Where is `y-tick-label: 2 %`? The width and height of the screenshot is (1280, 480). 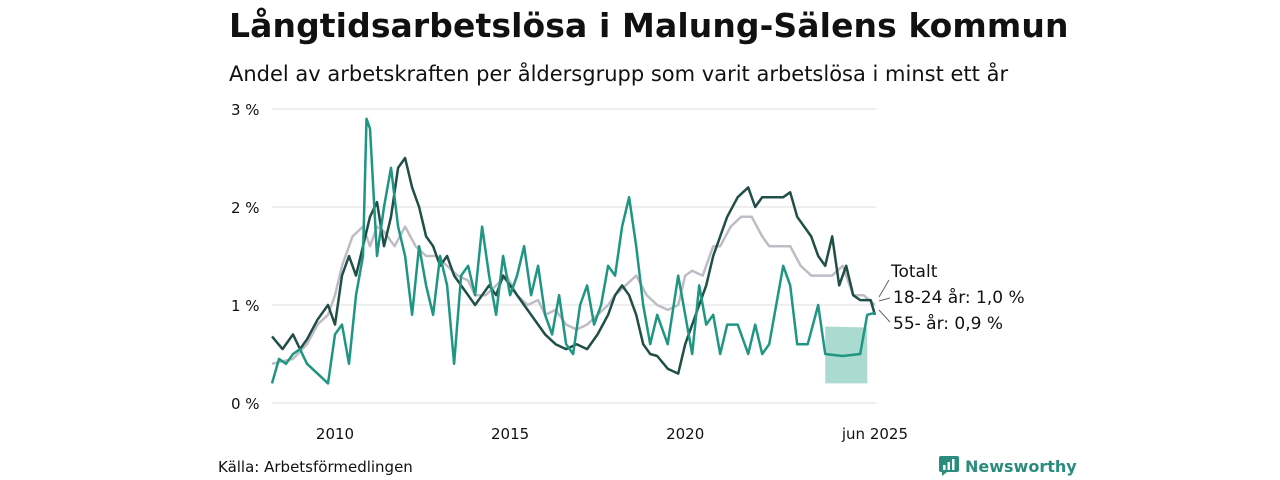
y-tick-label: 2 % is located at coordinates (245, 208).